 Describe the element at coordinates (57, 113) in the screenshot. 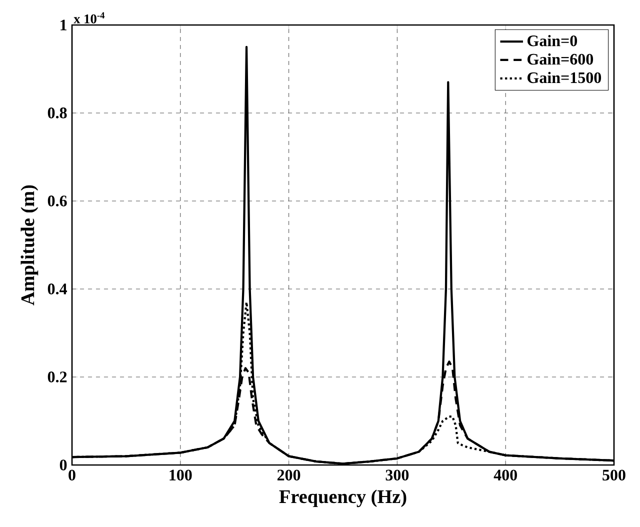

I see `y-tick-label: 0.8` at that location.